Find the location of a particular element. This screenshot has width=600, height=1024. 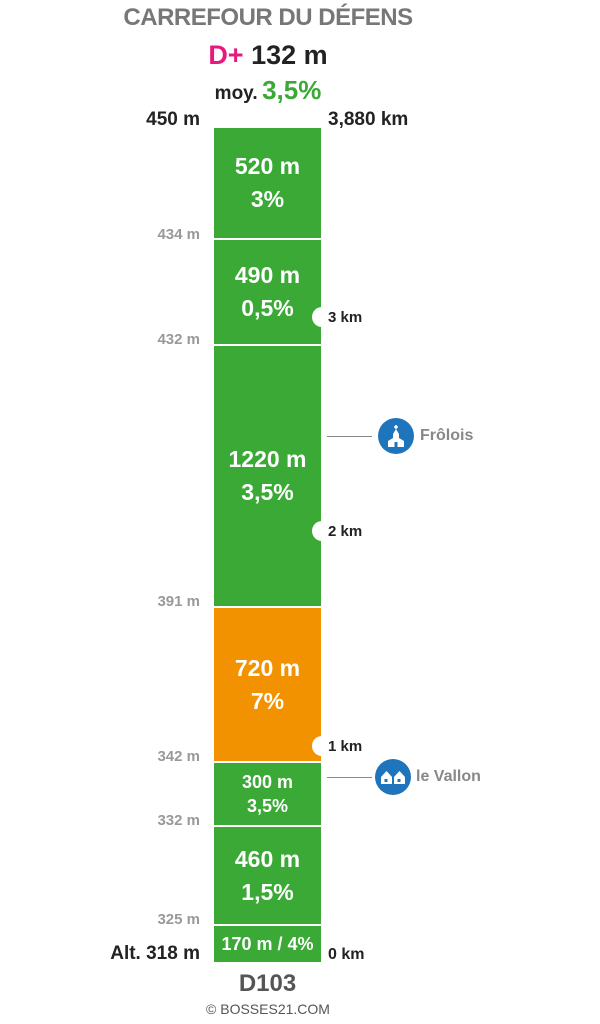

place-label-le-vallon: le Vallon is located at coordinates (448, 776).